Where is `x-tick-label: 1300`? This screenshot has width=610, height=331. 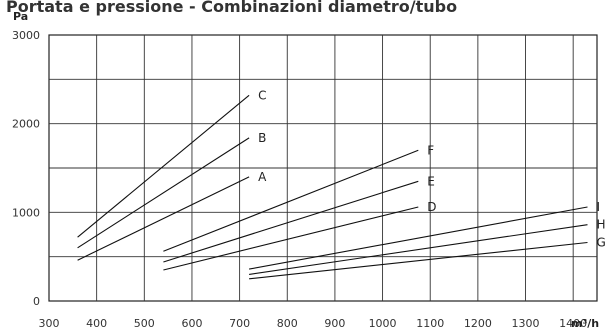 x-tick-label: 1300 is located at coordinates (526, 323).